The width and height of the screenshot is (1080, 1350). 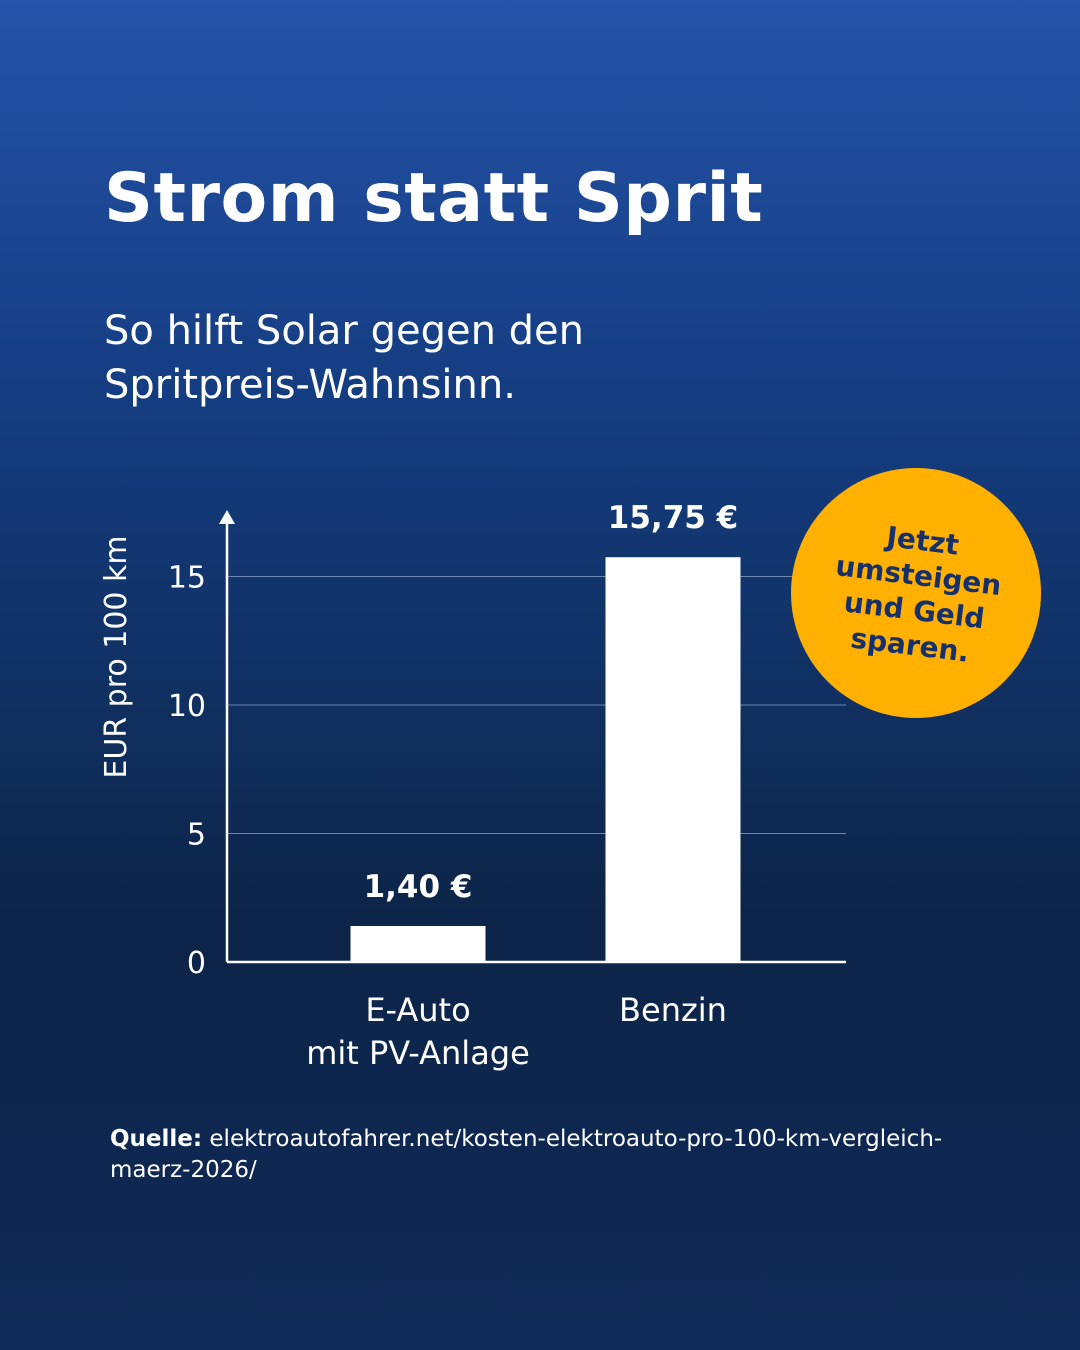 What do you see at coordinates (310, 385) in the screenshot?
I see `subtitle-line-2: Spritpreis-Wahnsinn.` at bounding box center [310, 385].